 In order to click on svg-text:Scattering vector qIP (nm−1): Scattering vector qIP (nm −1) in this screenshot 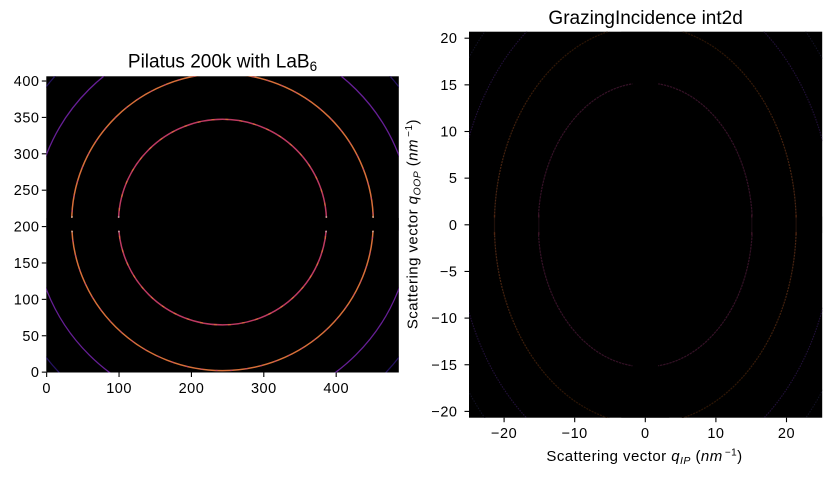, I will do `click(644, 457)`.